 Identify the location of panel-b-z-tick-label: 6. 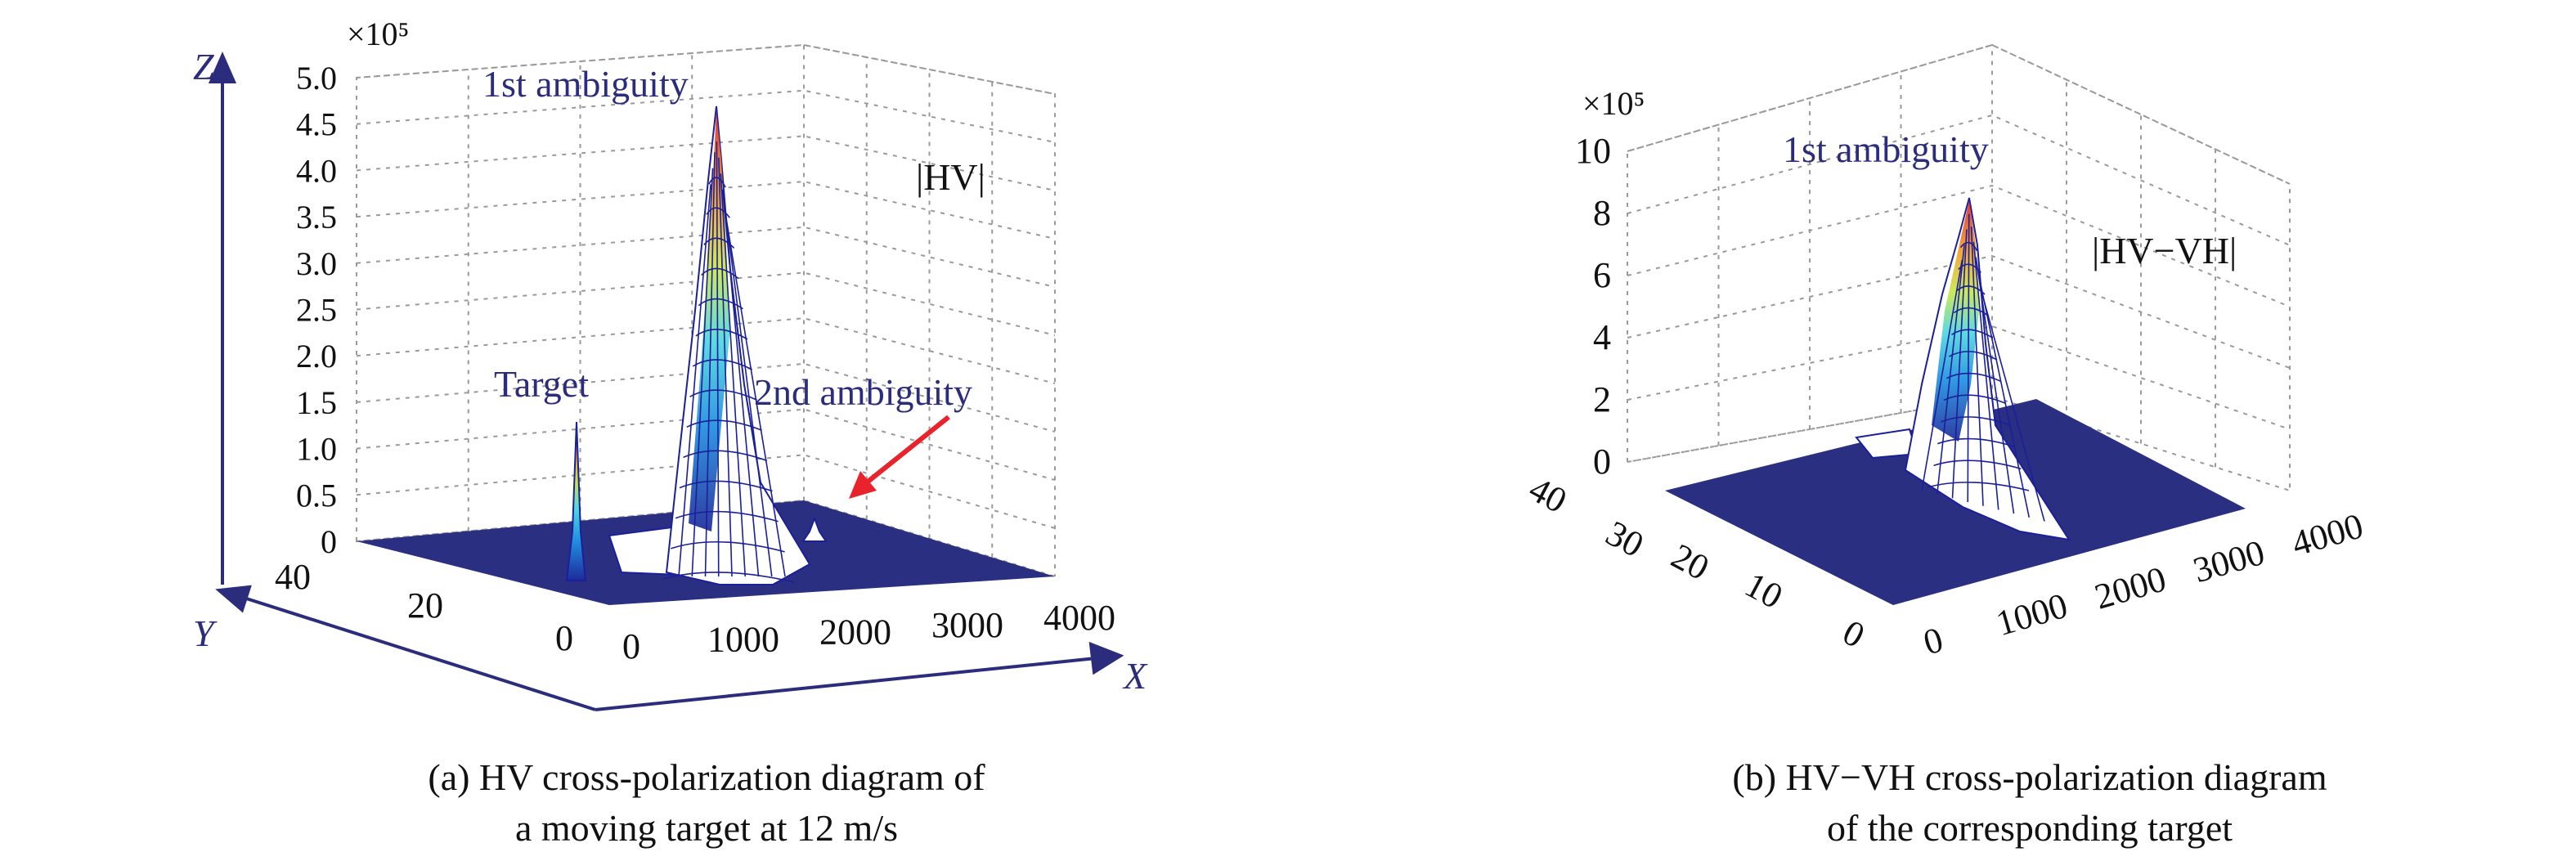
(1602, 275).